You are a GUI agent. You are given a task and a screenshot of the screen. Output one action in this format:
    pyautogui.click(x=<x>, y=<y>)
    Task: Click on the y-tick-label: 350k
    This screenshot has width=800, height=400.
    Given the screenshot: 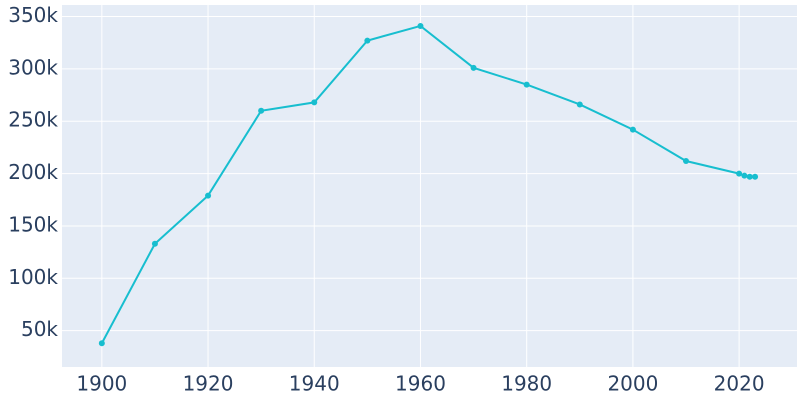 What is the action you would take?
    pyautogui.click(x=33, y=15)
    